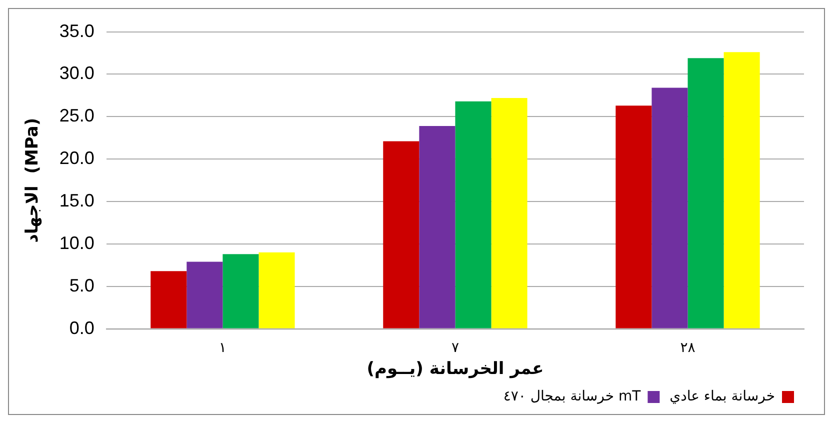  What do you see at coordinates (572, 396) in the screenshot?
I see `legend-label: خرسانة بمجال ٤٧٠ mT` at bounding box center [572, 396].